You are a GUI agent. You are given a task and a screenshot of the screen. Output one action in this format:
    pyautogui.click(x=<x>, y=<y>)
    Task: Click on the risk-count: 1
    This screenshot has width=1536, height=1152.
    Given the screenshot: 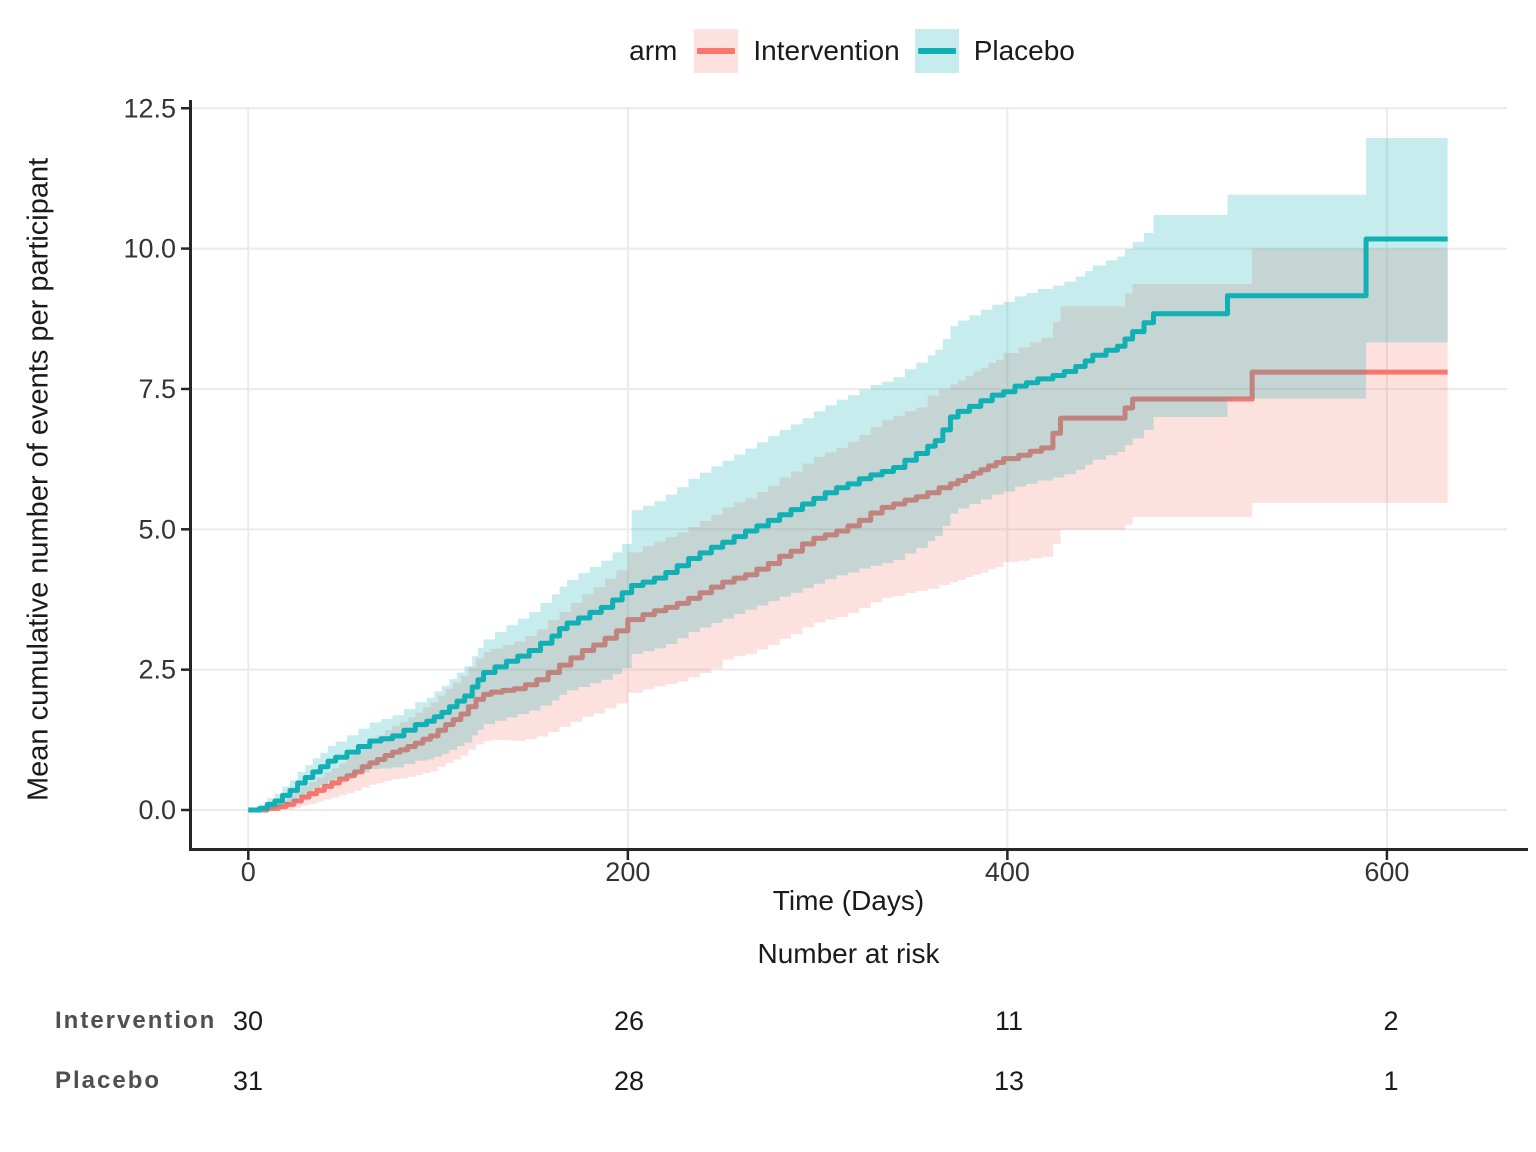 What is the action you would take?
    pyautogui.click(x=1391, y=1081)
    